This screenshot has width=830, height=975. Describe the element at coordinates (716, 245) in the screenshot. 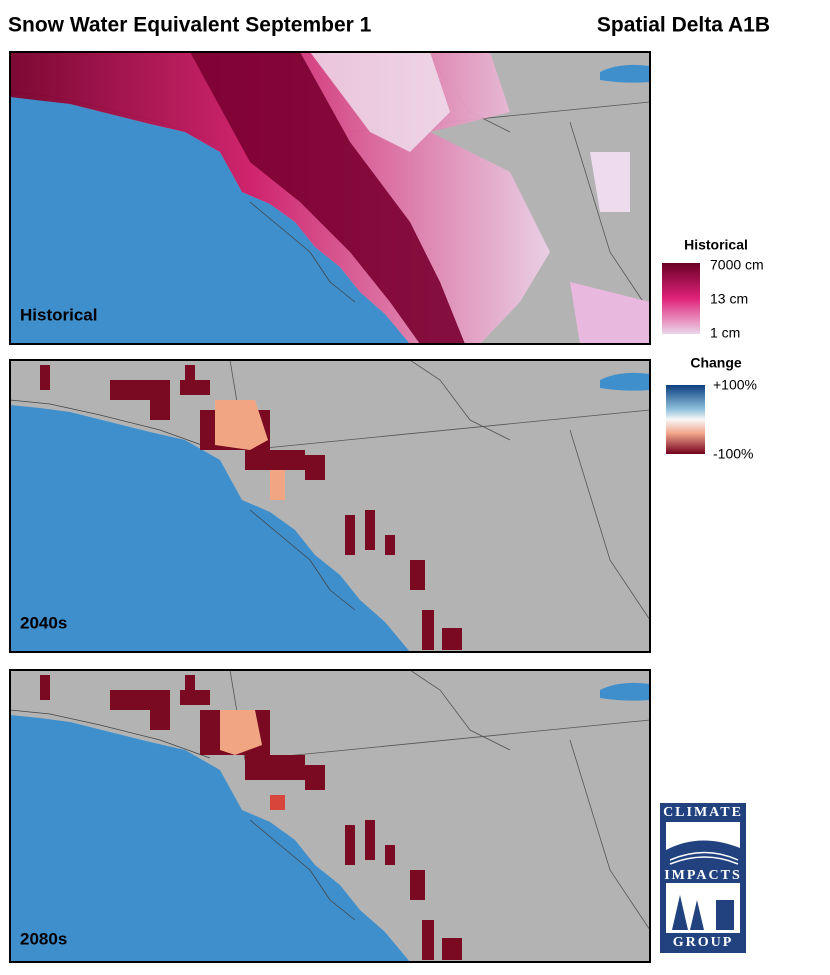

I see `legend-title: Historical` at that location.